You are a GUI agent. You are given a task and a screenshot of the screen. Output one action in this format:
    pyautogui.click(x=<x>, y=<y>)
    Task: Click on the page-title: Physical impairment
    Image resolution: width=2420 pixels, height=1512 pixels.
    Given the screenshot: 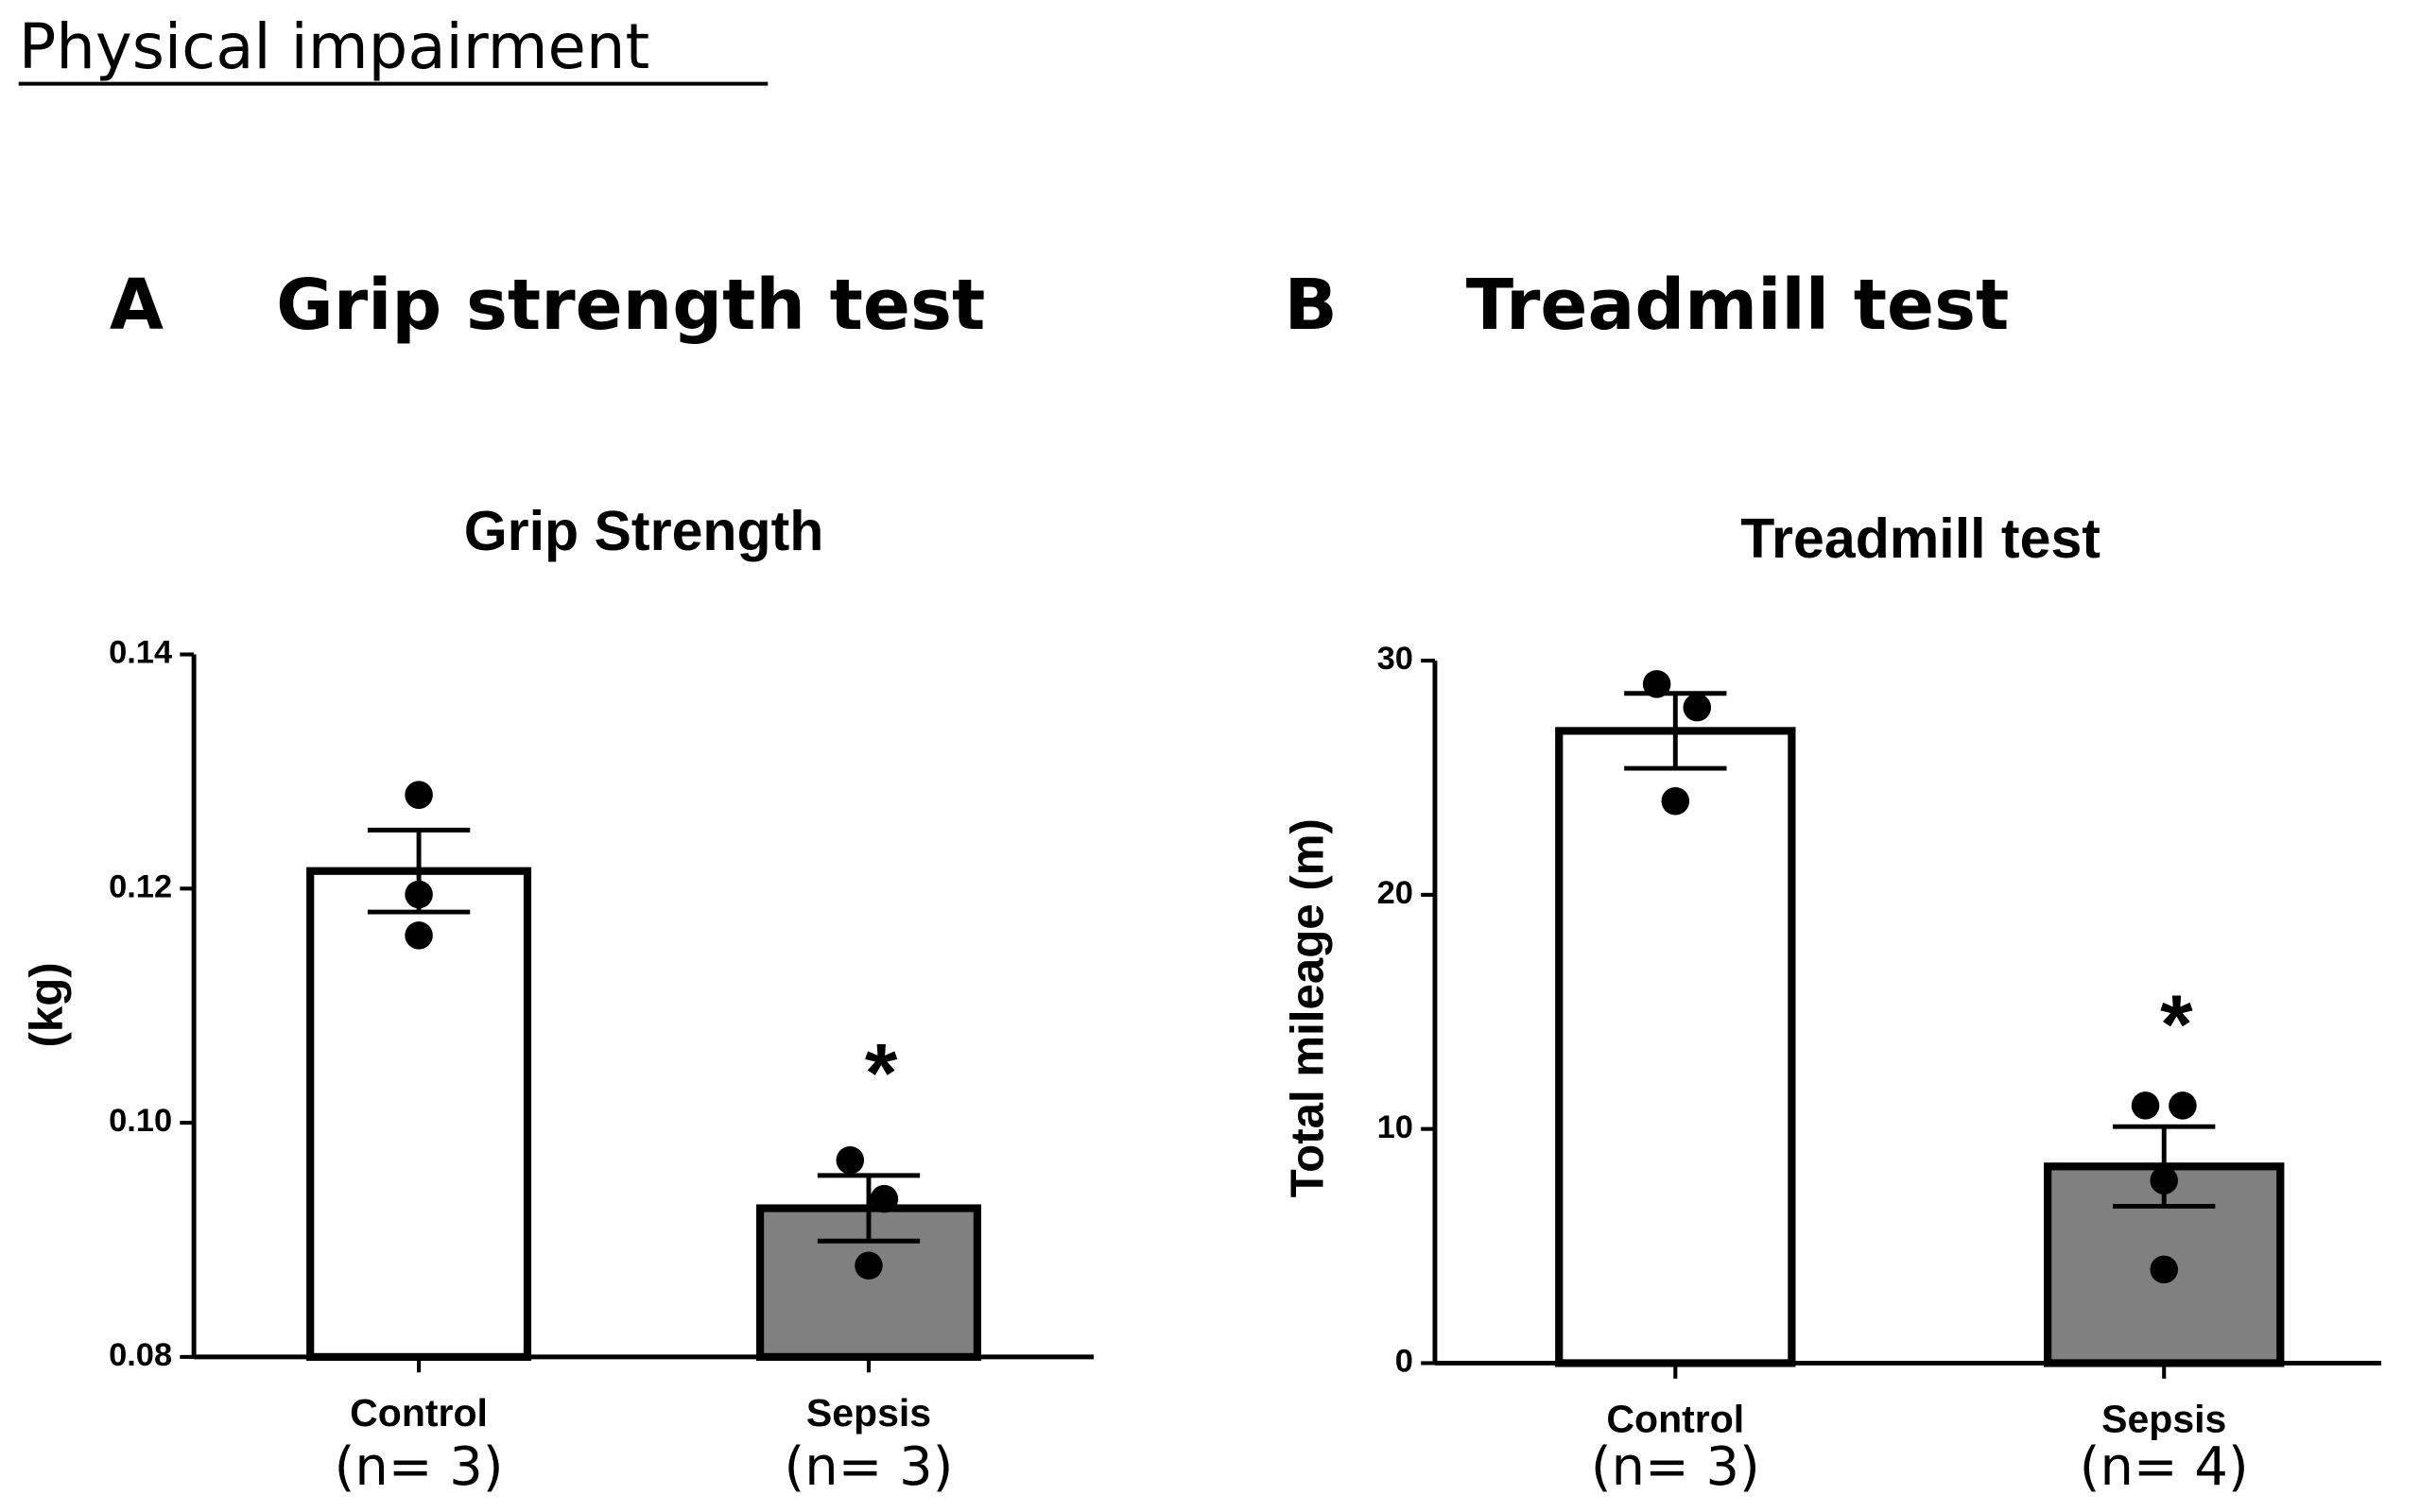 What is the action you would take?
    pyautogui.click(x=334, y=47)
    